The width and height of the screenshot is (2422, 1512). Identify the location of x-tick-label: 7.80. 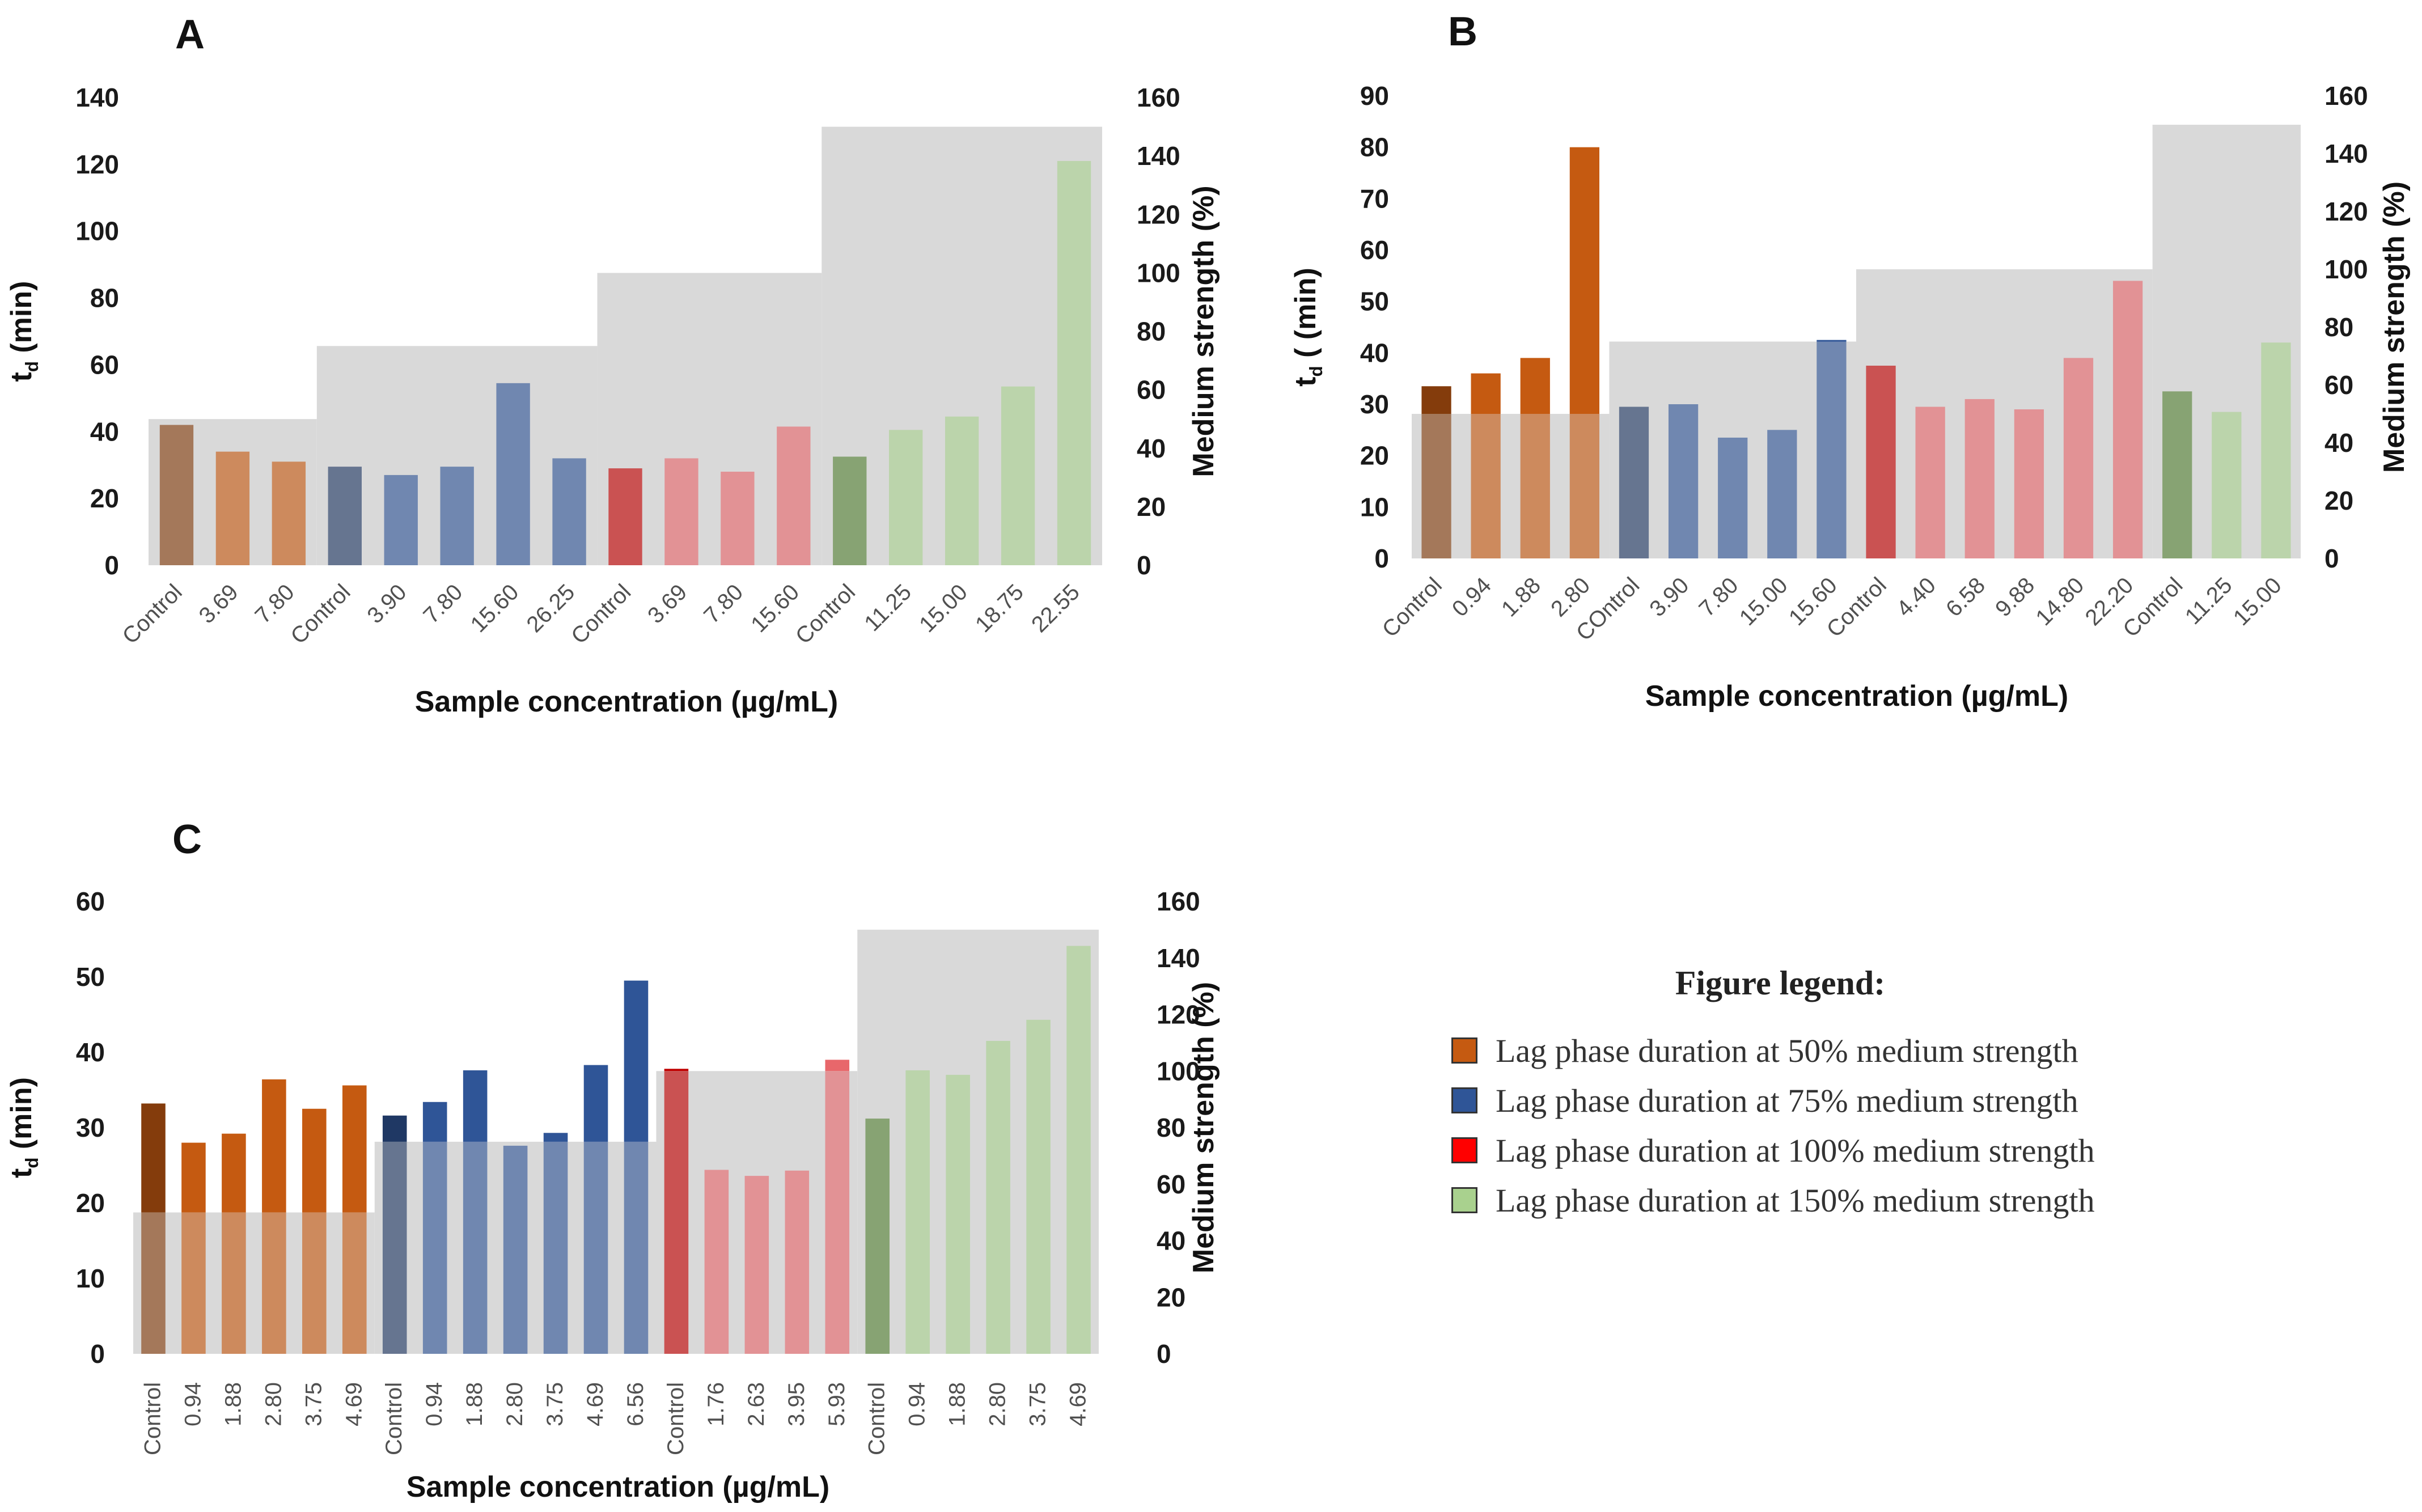
(723, 603).